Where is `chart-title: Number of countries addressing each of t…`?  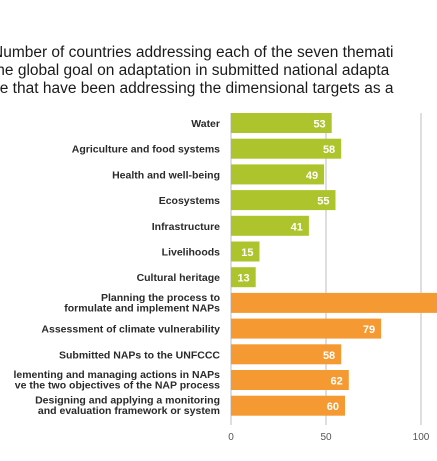
chart-title: Number of countries addressing each of t… is located at coordinates (218, 71).